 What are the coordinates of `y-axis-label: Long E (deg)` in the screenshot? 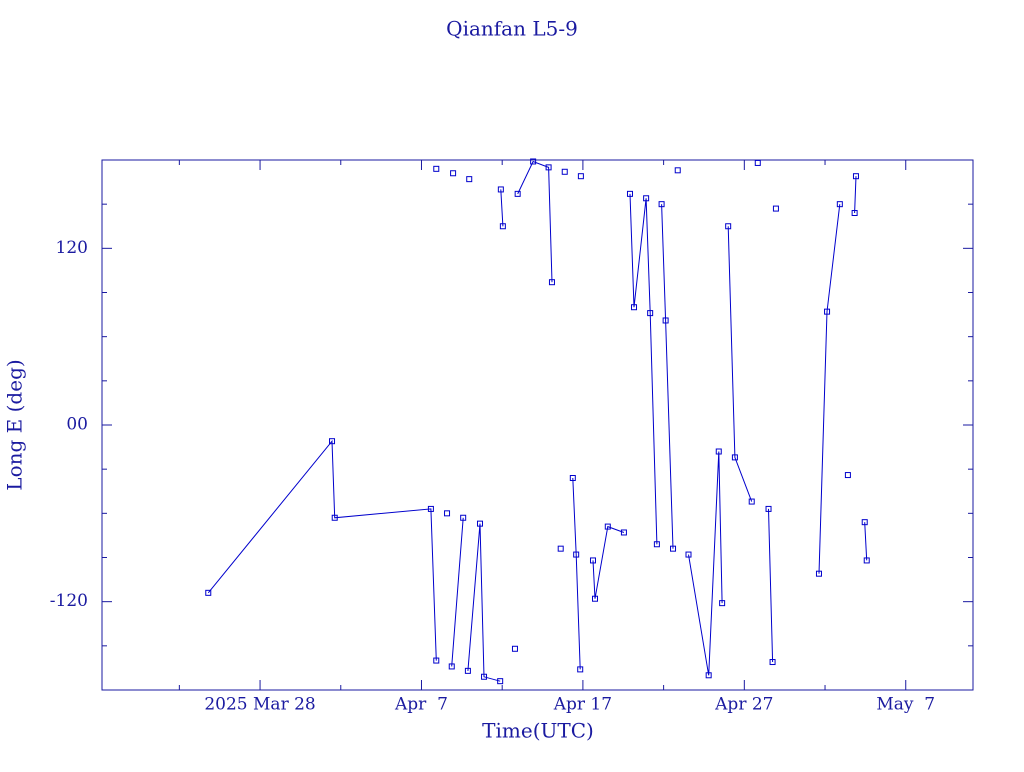 It's located at (15, 424).